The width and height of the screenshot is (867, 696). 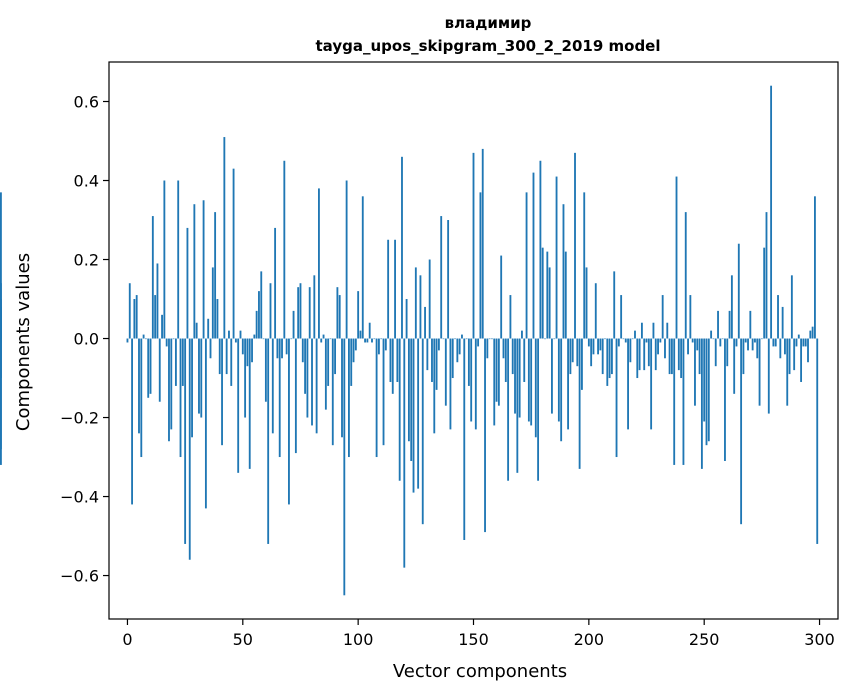 I want to click on y-tick-label: −0.6, so click(x=79, y=576).